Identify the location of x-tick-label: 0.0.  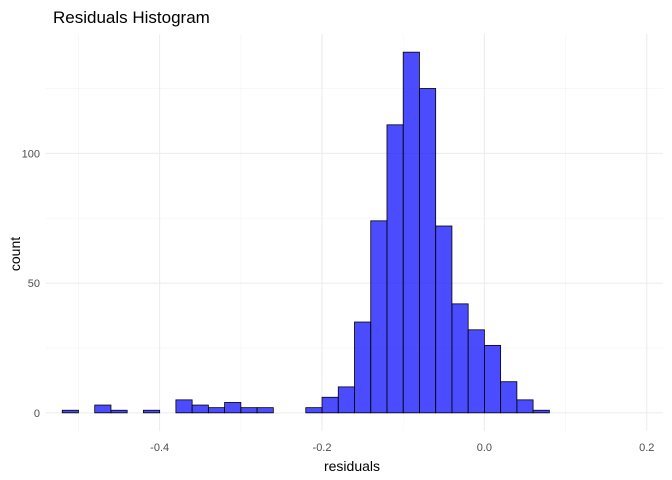
(484, 448).